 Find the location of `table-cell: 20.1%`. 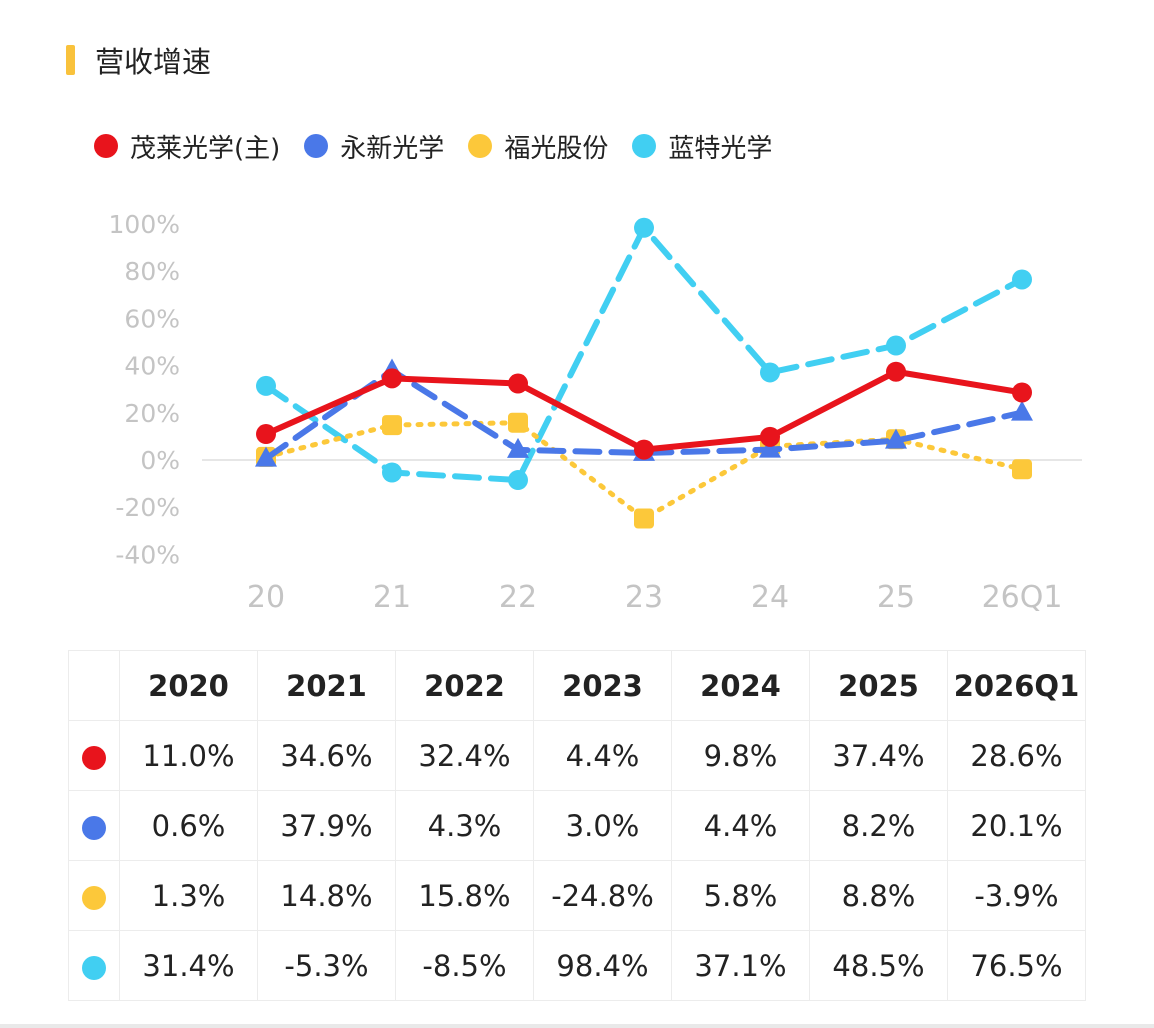

table-cell: 20.1% is located at coordinates (1016, 825).